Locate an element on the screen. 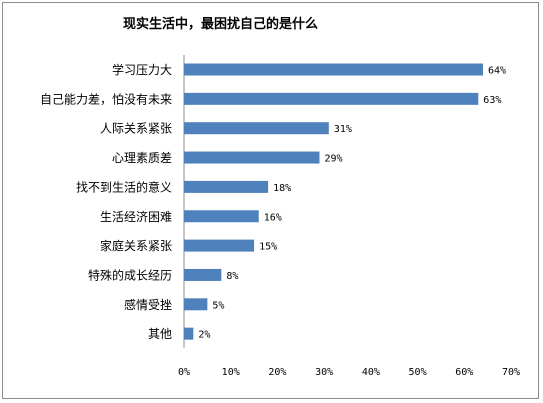  chart-title: 现实生活中，最困扰自己的是什么 is located at coordinates (221, 24).